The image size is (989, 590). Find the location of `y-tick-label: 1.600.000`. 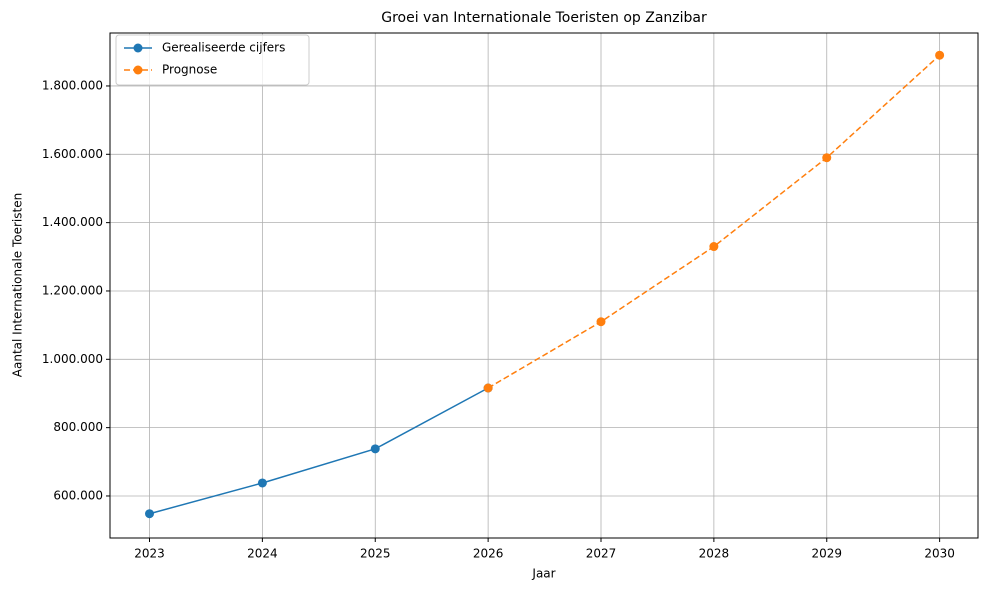

y-tick-label: 1.600.000 is located at coordinates (72, 154).